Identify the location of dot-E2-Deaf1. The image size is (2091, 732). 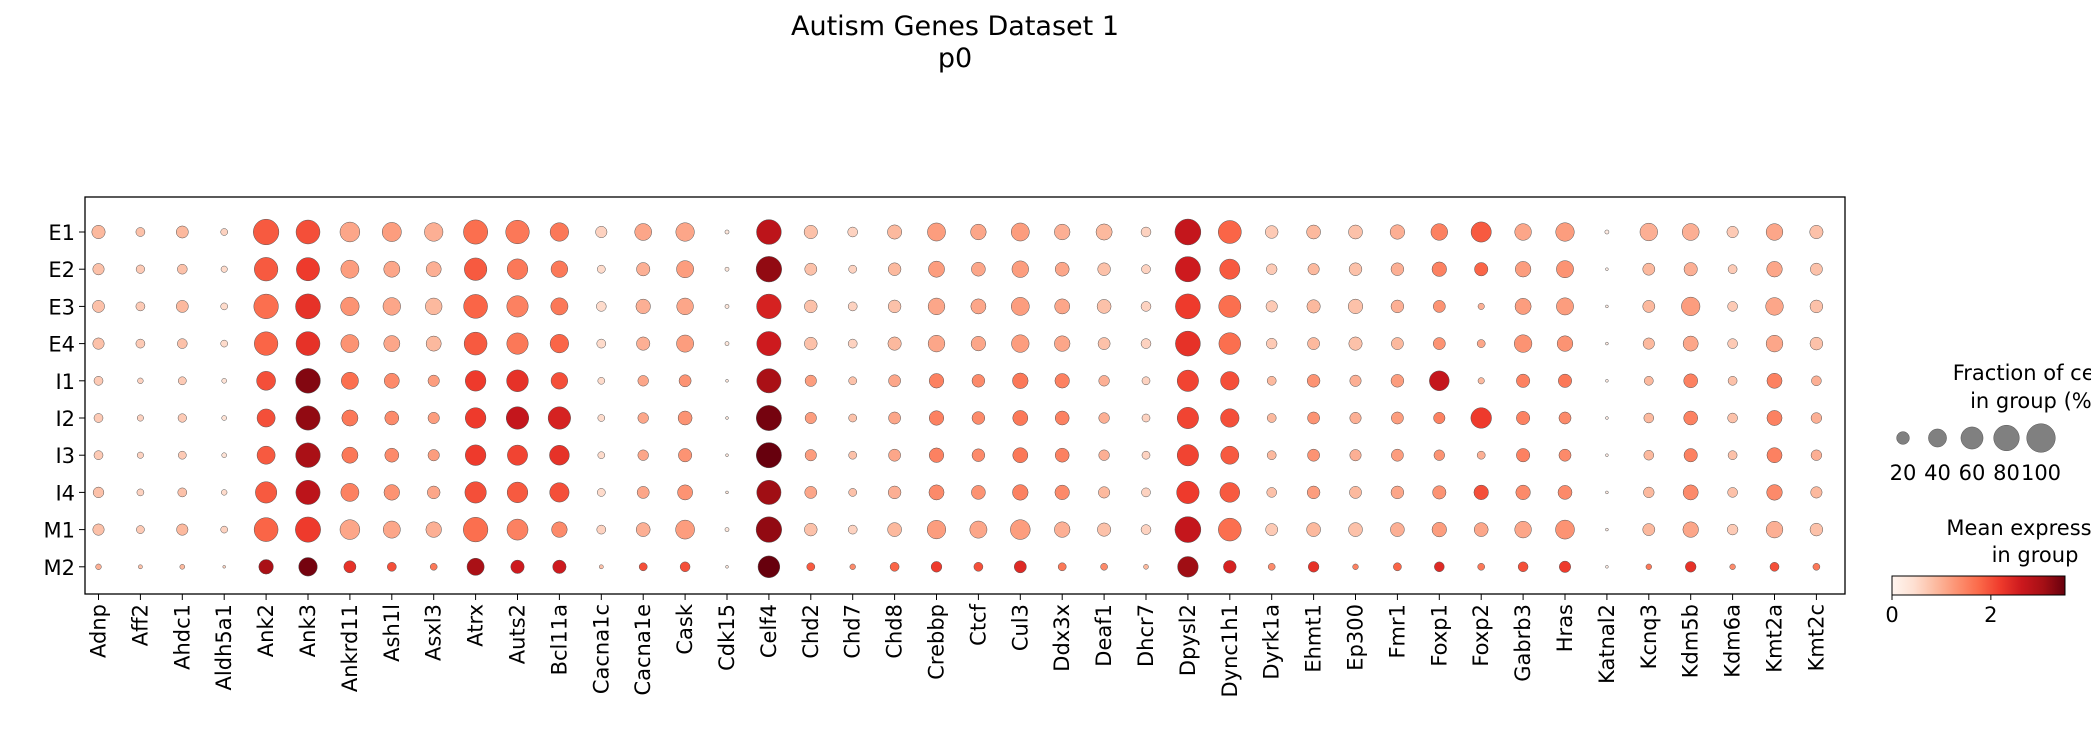
(1104, 269).